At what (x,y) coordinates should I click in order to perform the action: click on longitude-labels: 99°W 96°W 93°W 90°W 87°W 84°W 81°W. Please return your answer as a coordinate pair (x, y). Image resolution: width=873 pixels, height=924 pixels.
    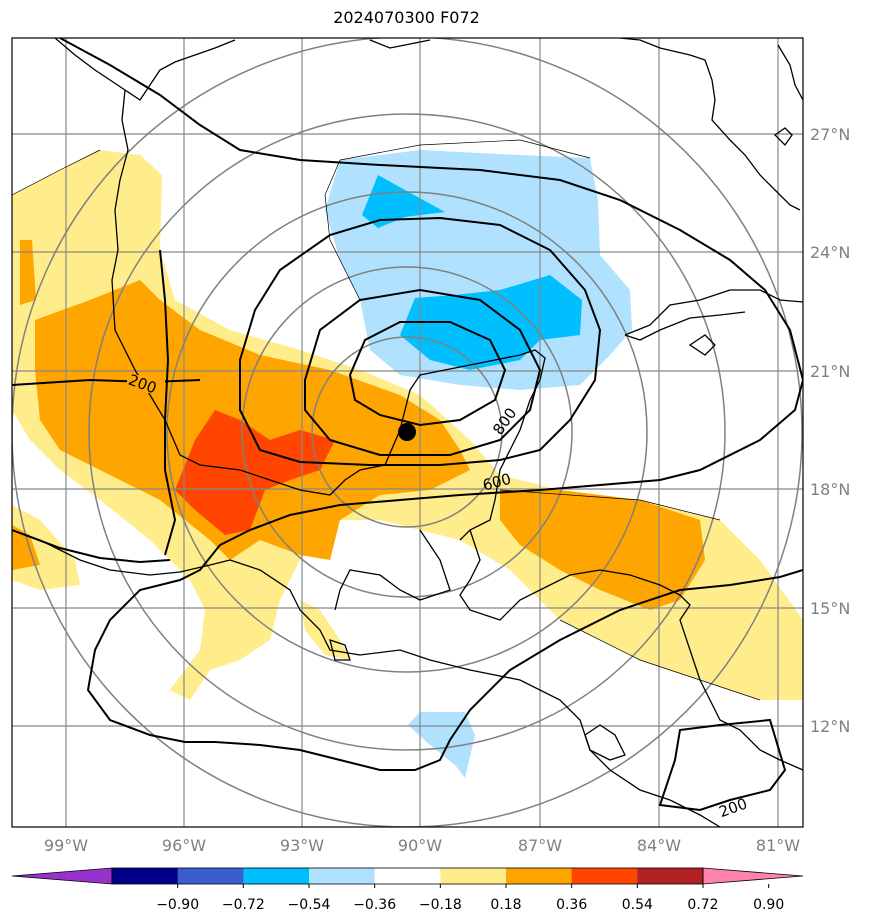
    Looking at the image, I should click on (422, 845).